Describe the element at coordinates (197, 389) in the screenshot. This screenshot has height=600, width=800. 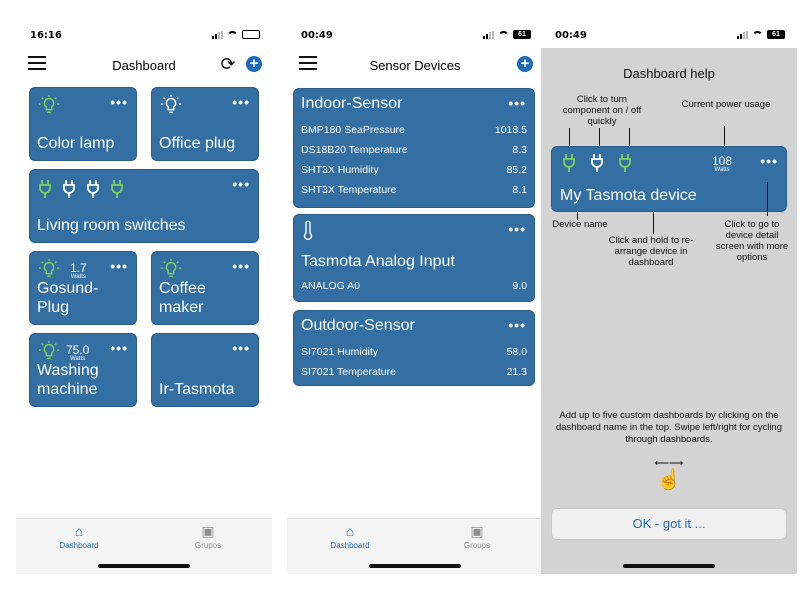
I see `tile-name: Ir-Tasmota` at that location.